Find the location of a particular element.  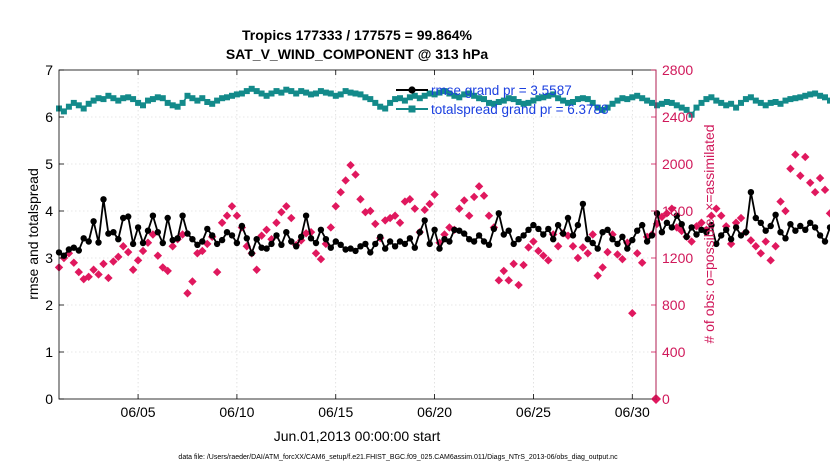

x-tick-label: 06/15 is located at coordinates (335, 412).